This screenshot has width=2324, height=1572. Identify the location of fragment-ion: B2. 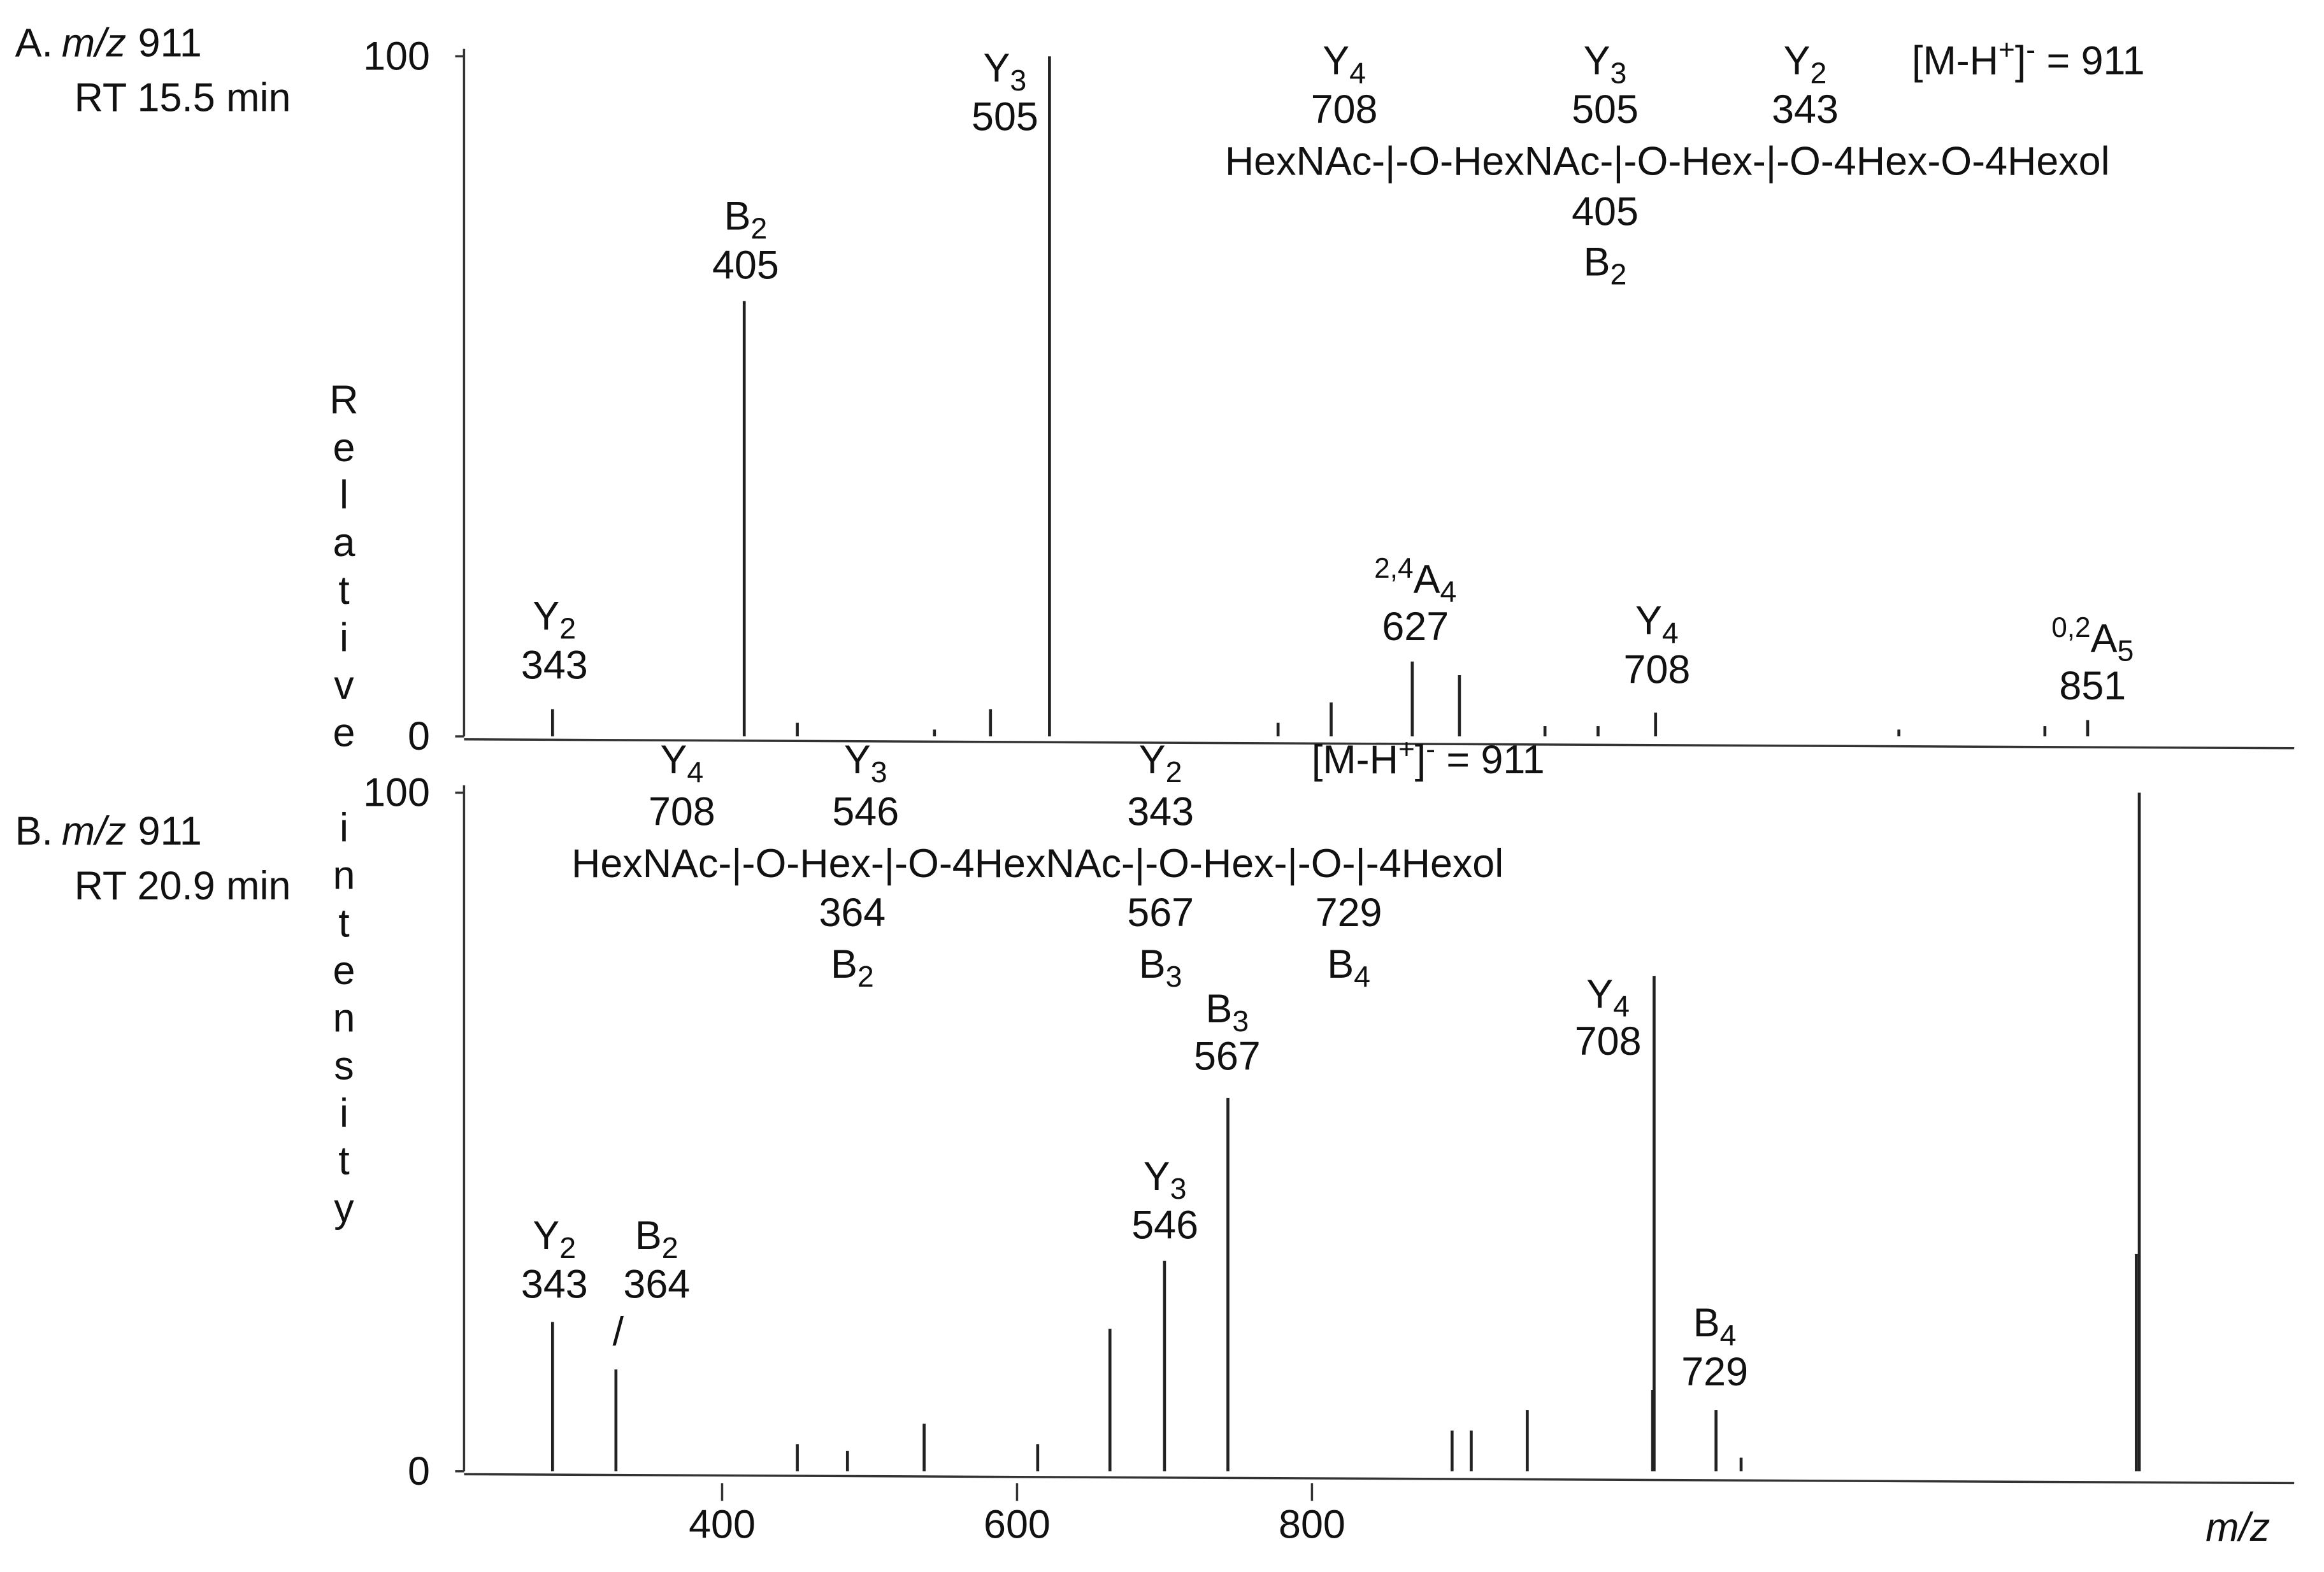
(852, 967).